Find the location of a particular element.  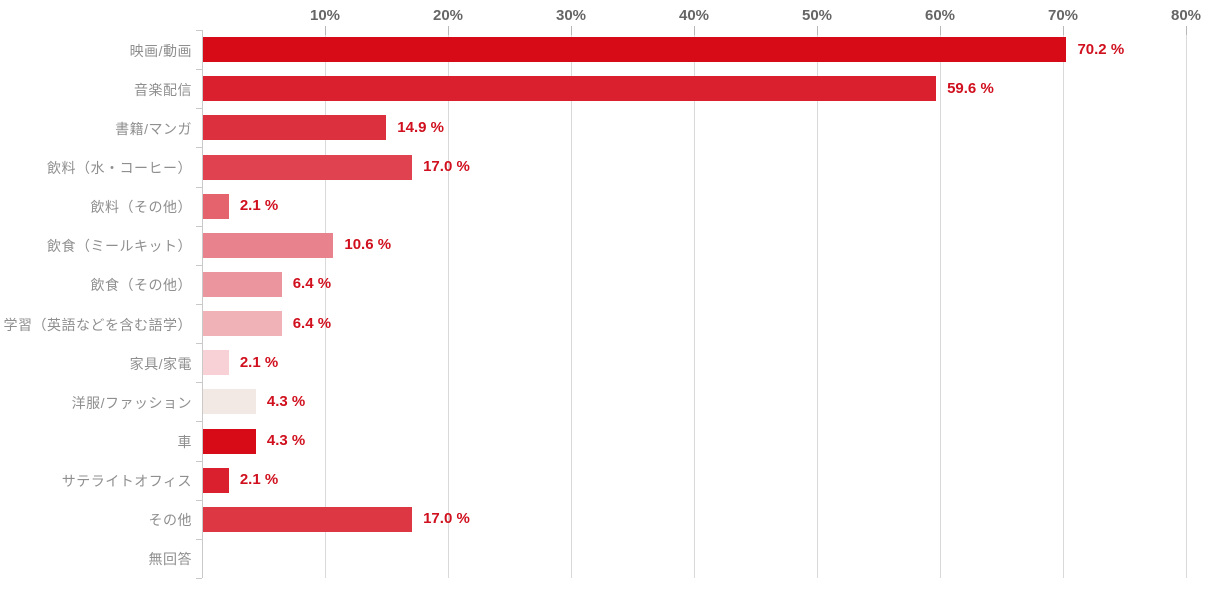

x-axis-tick-10% is located at coordinates (325, 30).